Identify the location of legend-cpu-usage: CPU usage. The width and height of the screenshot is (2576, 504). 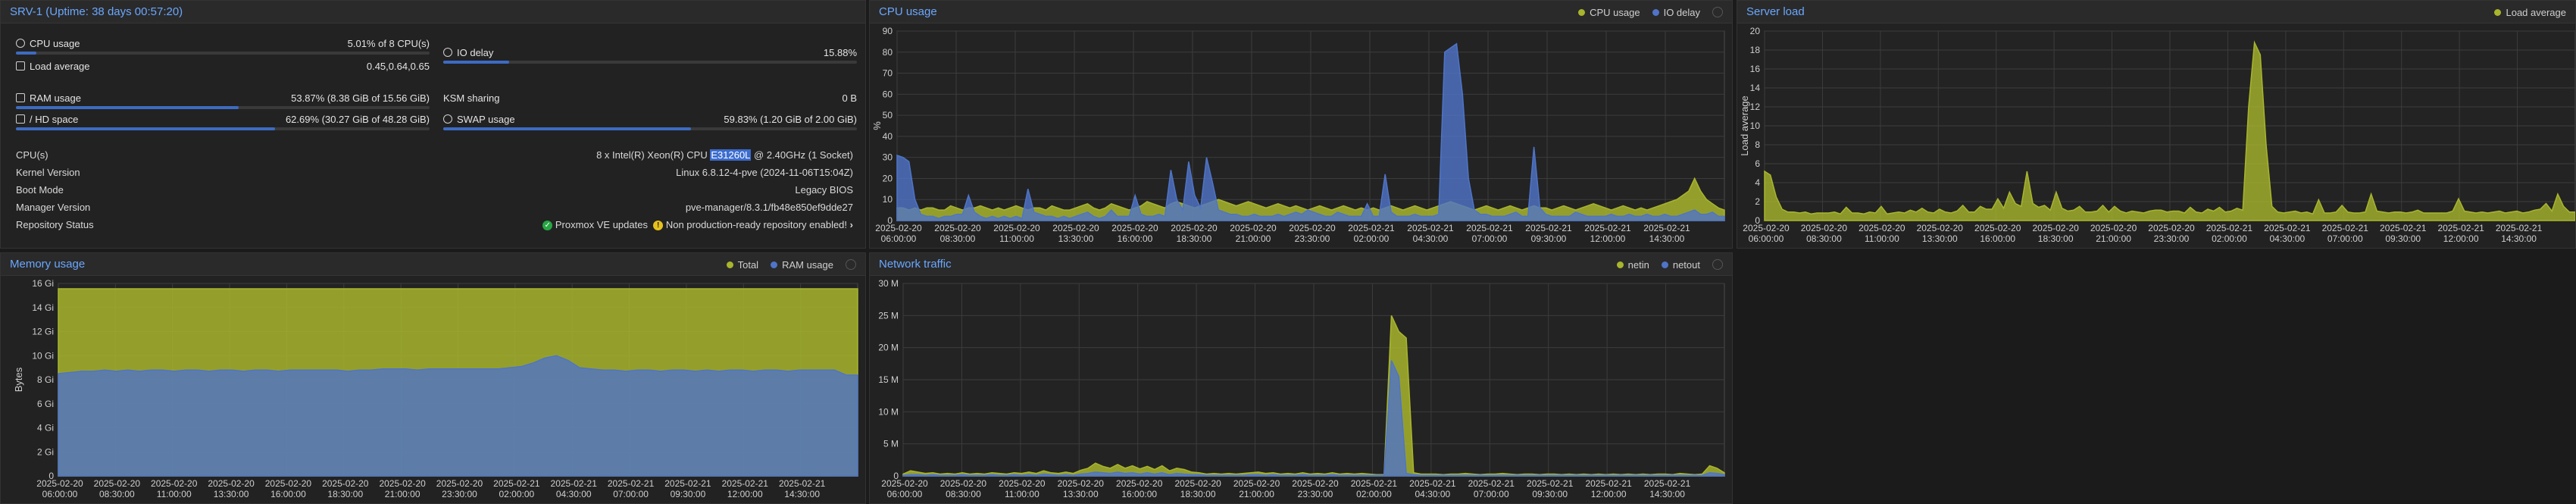
(1609, 12).